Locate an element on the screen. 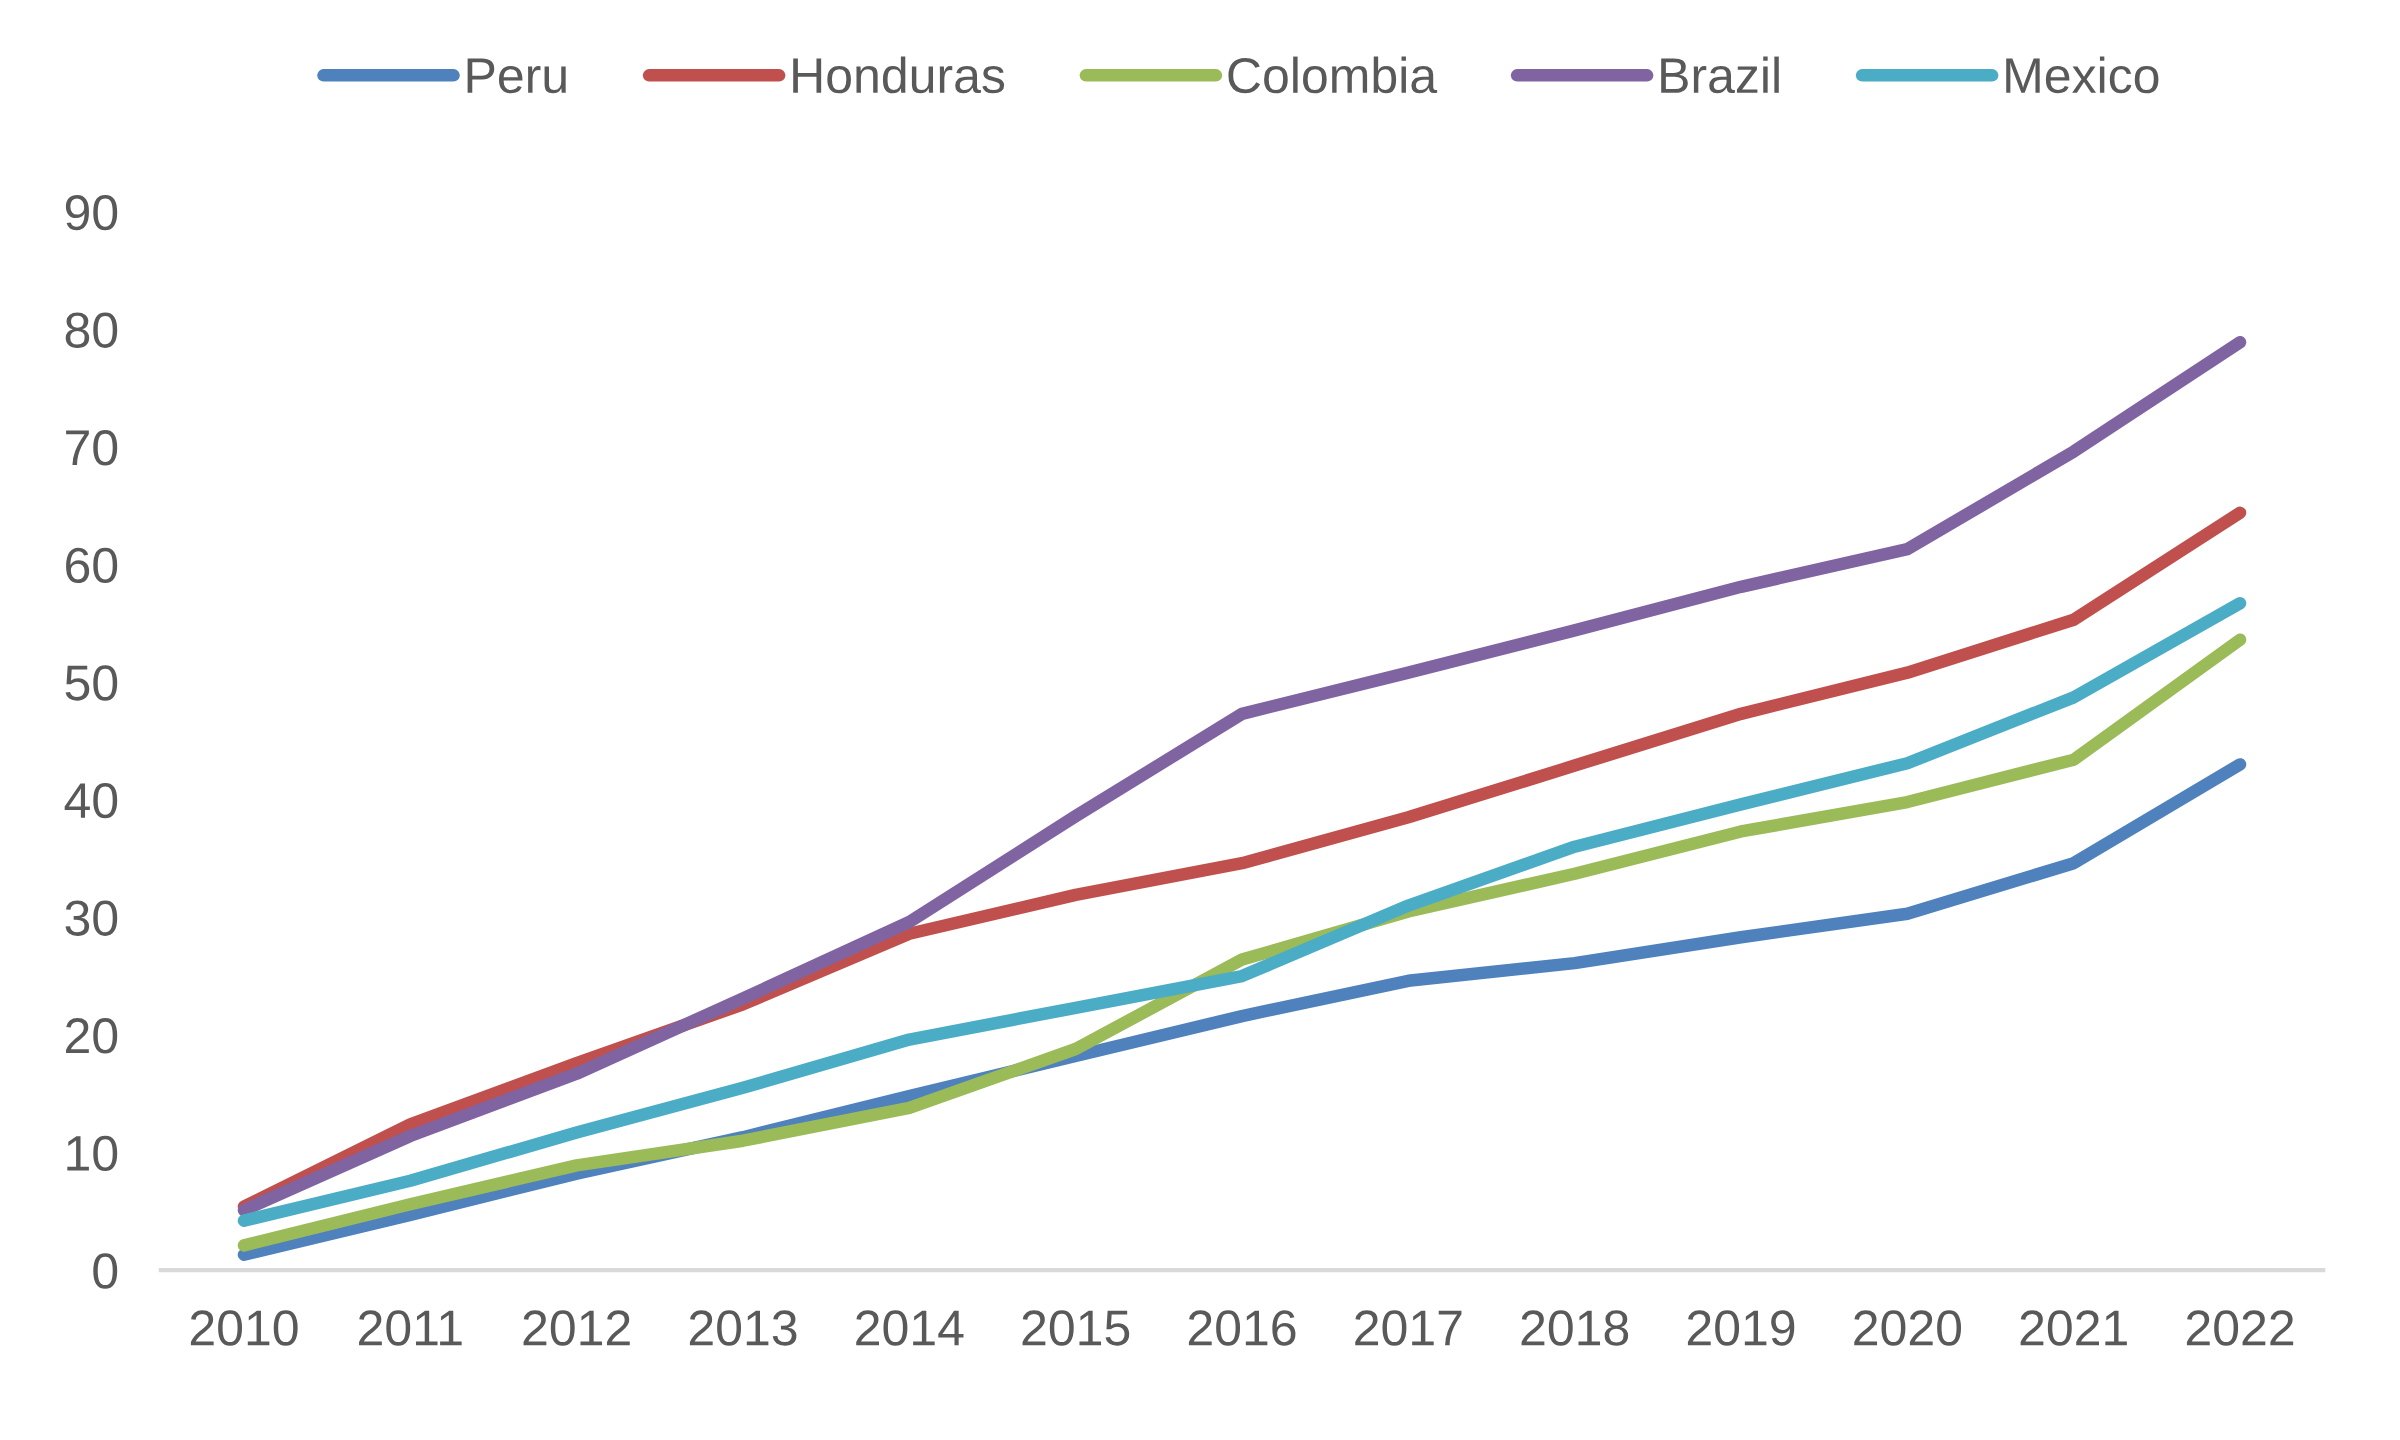 This screenshot has height=1440, width=2400. y-tick-label: 70 is located at coordinates (92, 448).